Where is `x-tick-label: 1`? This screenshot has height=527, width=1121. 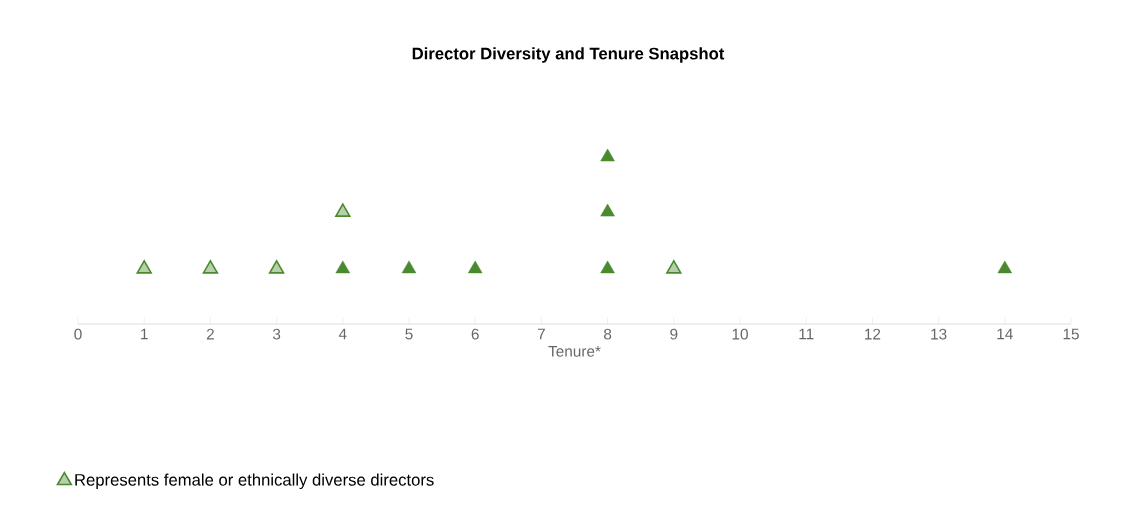 x-tick-label: 1 is located at coordinates (144, 334).